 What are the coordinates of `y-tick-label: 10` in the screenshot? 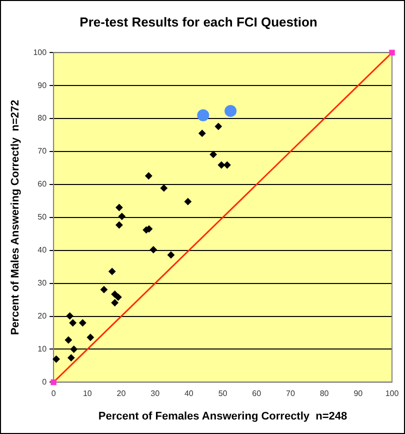 It's located at (43, 349).